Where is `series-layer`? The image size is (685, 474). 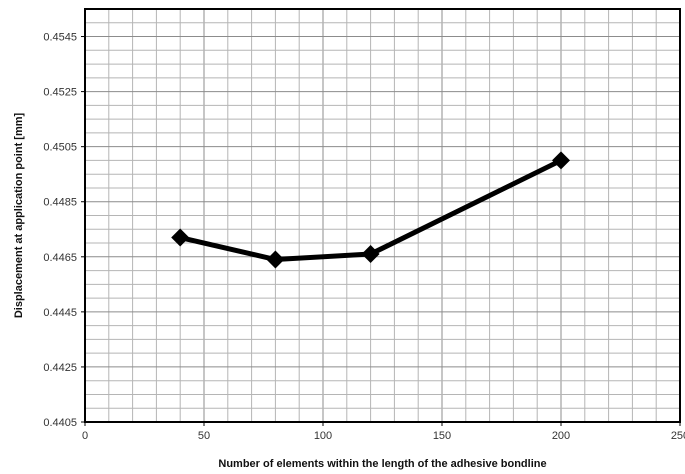
series-layer is located at coordinates (370, 210).